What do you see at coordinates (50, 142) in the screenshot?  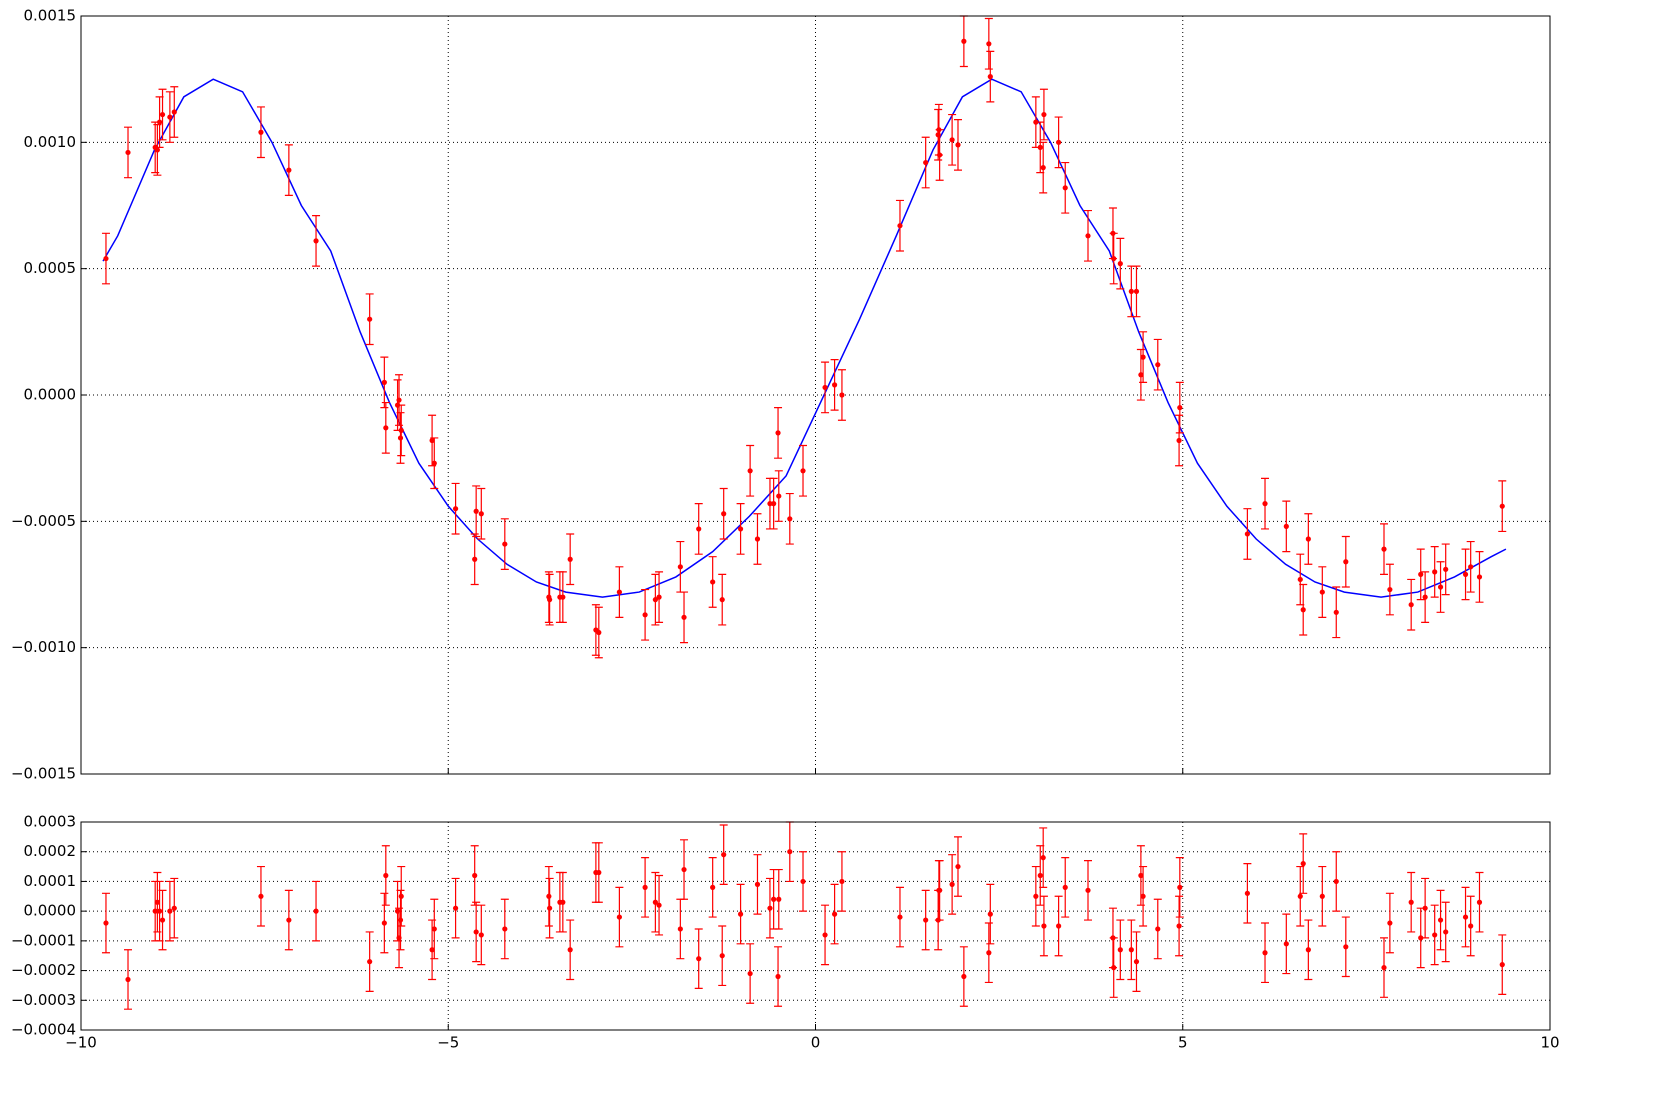 I see `y-tick-label: 0.0010` at bounding box center [50, 142].